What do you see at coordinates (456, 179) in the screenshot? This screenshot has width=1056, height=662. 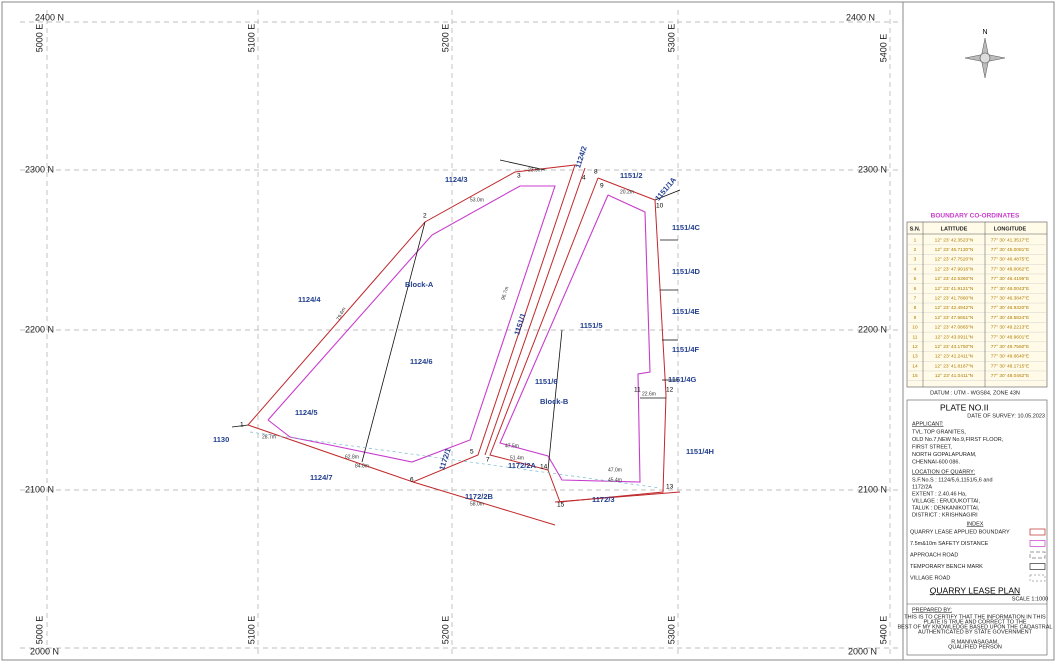 I see `parcel-label: 1124/3` at bounding box center [456, 179].